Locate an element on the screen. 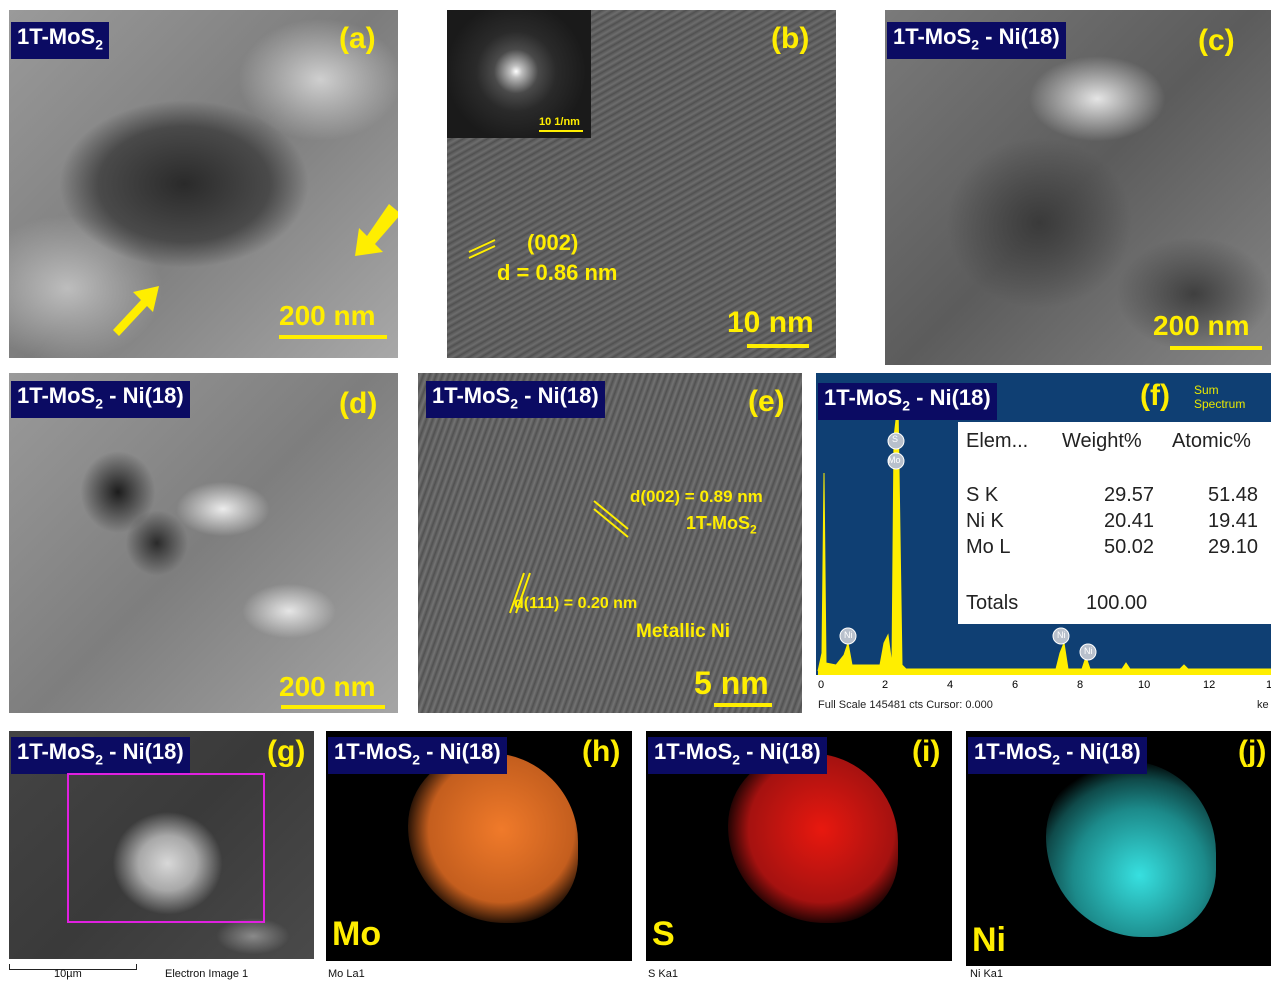 The height and width of the screenshot is (984, 1271). inset-scale-bar is located at coordinates (561, 131).